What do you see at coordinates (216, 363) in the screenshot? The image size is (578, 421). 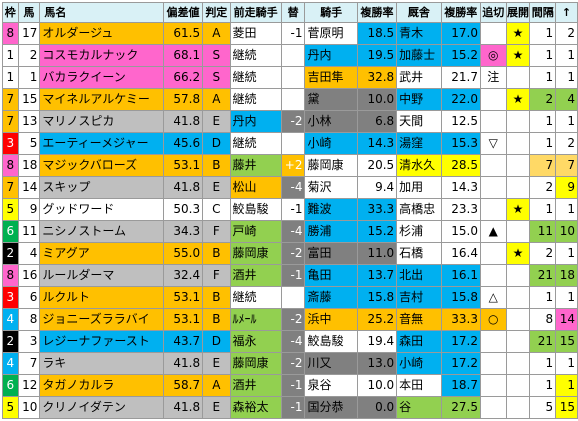 I see `hantei-cell: E` at bounding box center [216, 363].